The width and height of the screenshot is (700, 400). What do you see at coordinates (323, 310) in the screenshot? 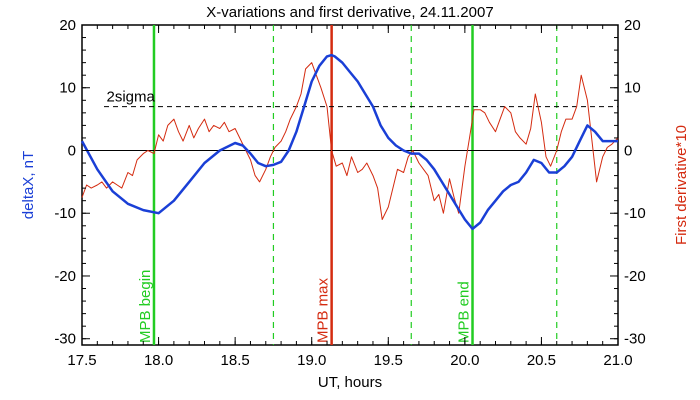
I see `mpb-max-label: MPB max` at bounding box center [323, 310].